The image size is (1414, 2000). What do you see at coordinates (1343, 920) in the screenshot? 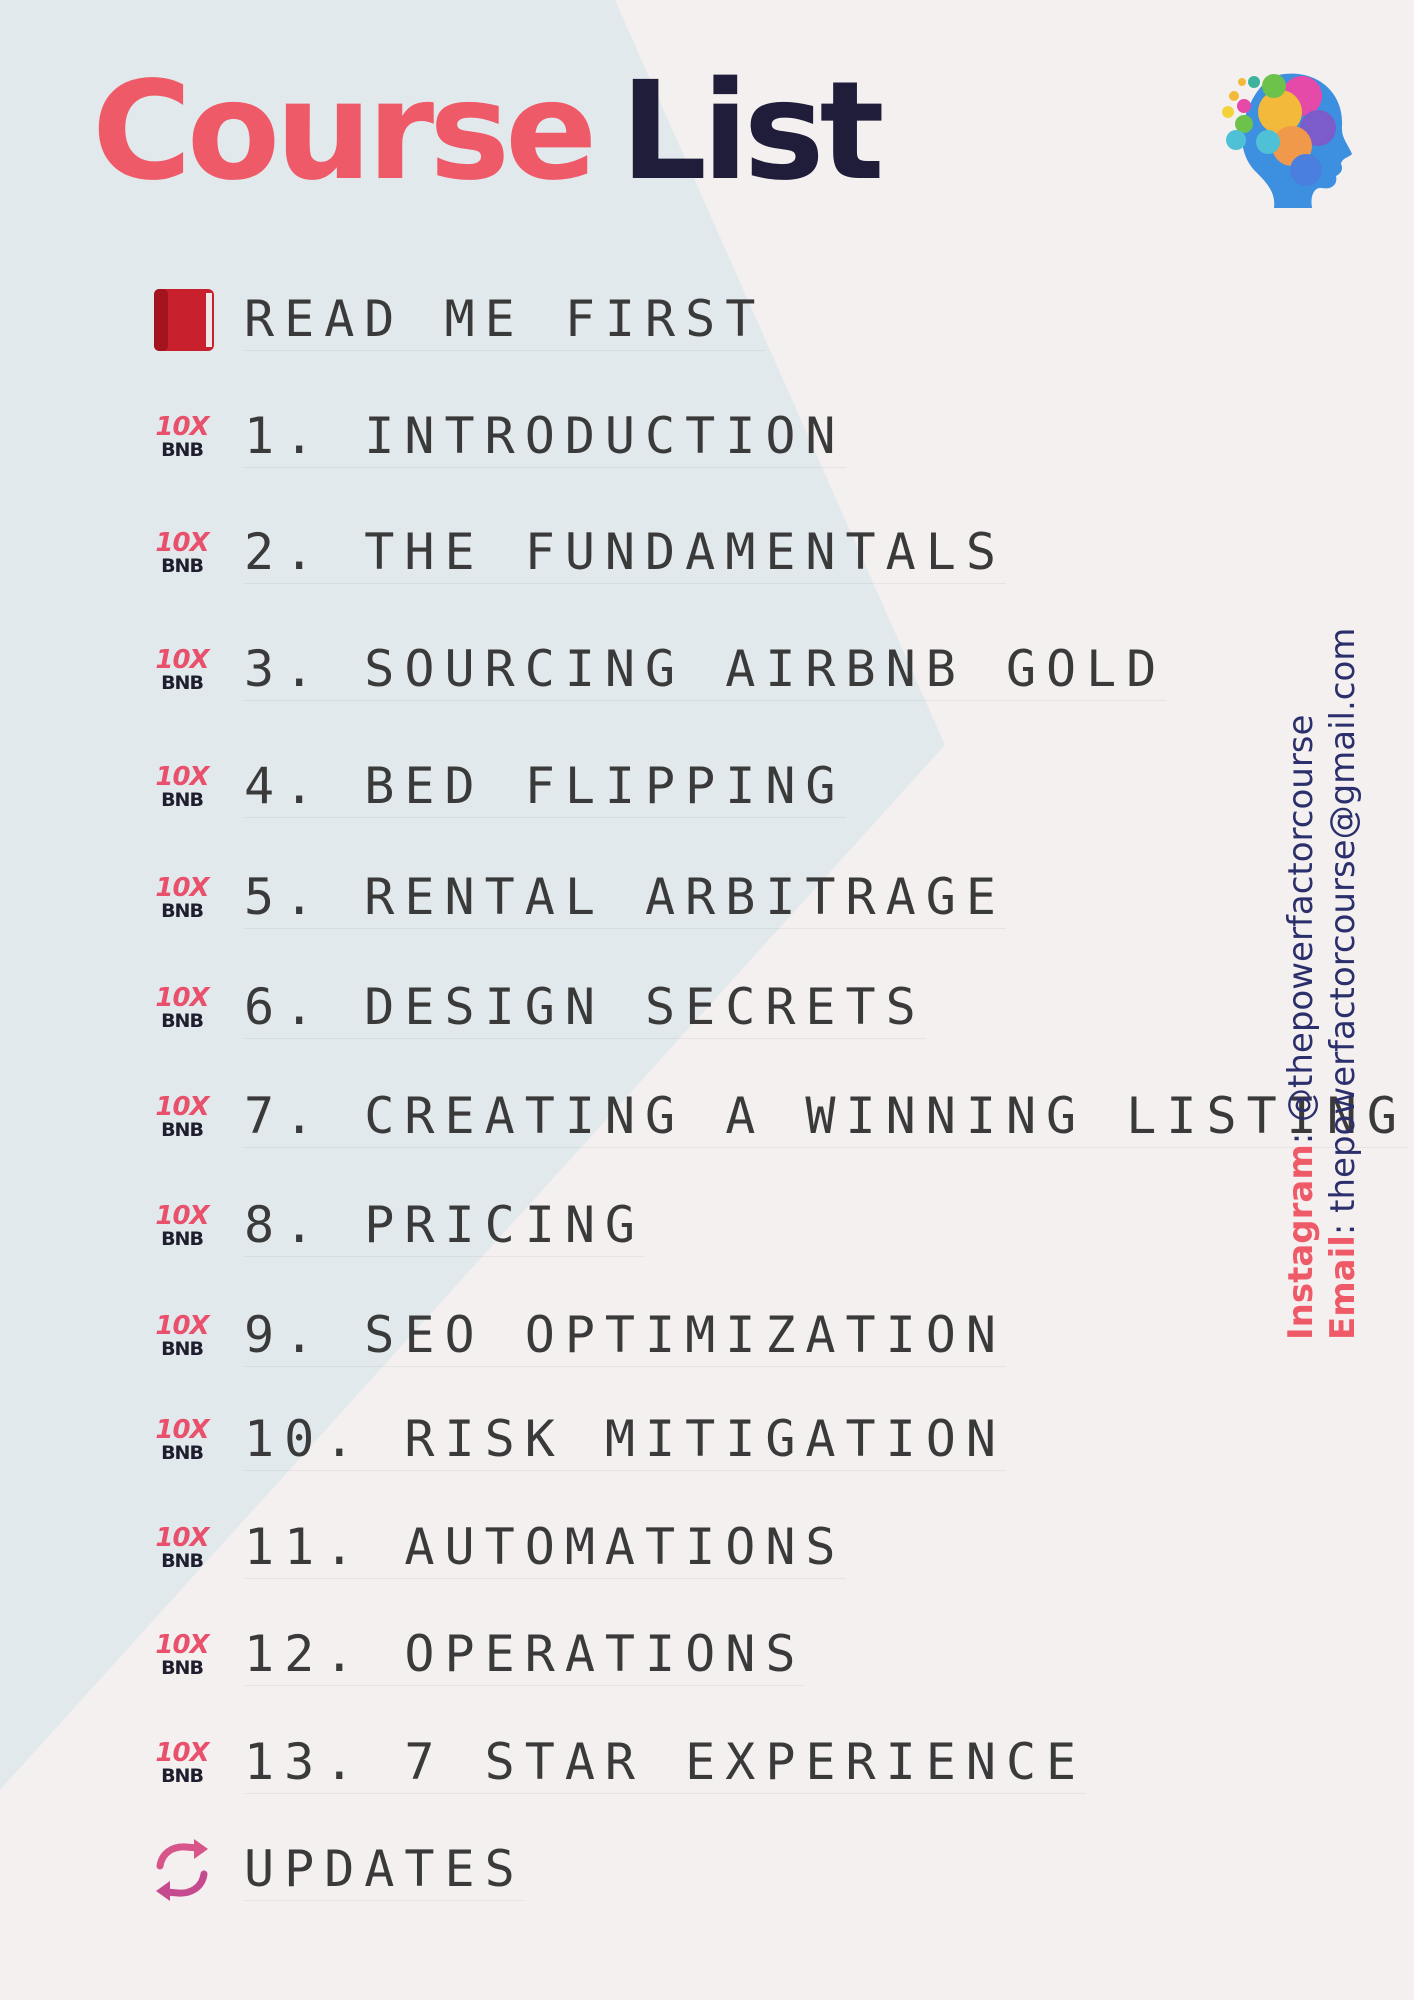
I see `email-address: thepowerfactorcourse@gmail.com` at bounding box center [1343, 920].